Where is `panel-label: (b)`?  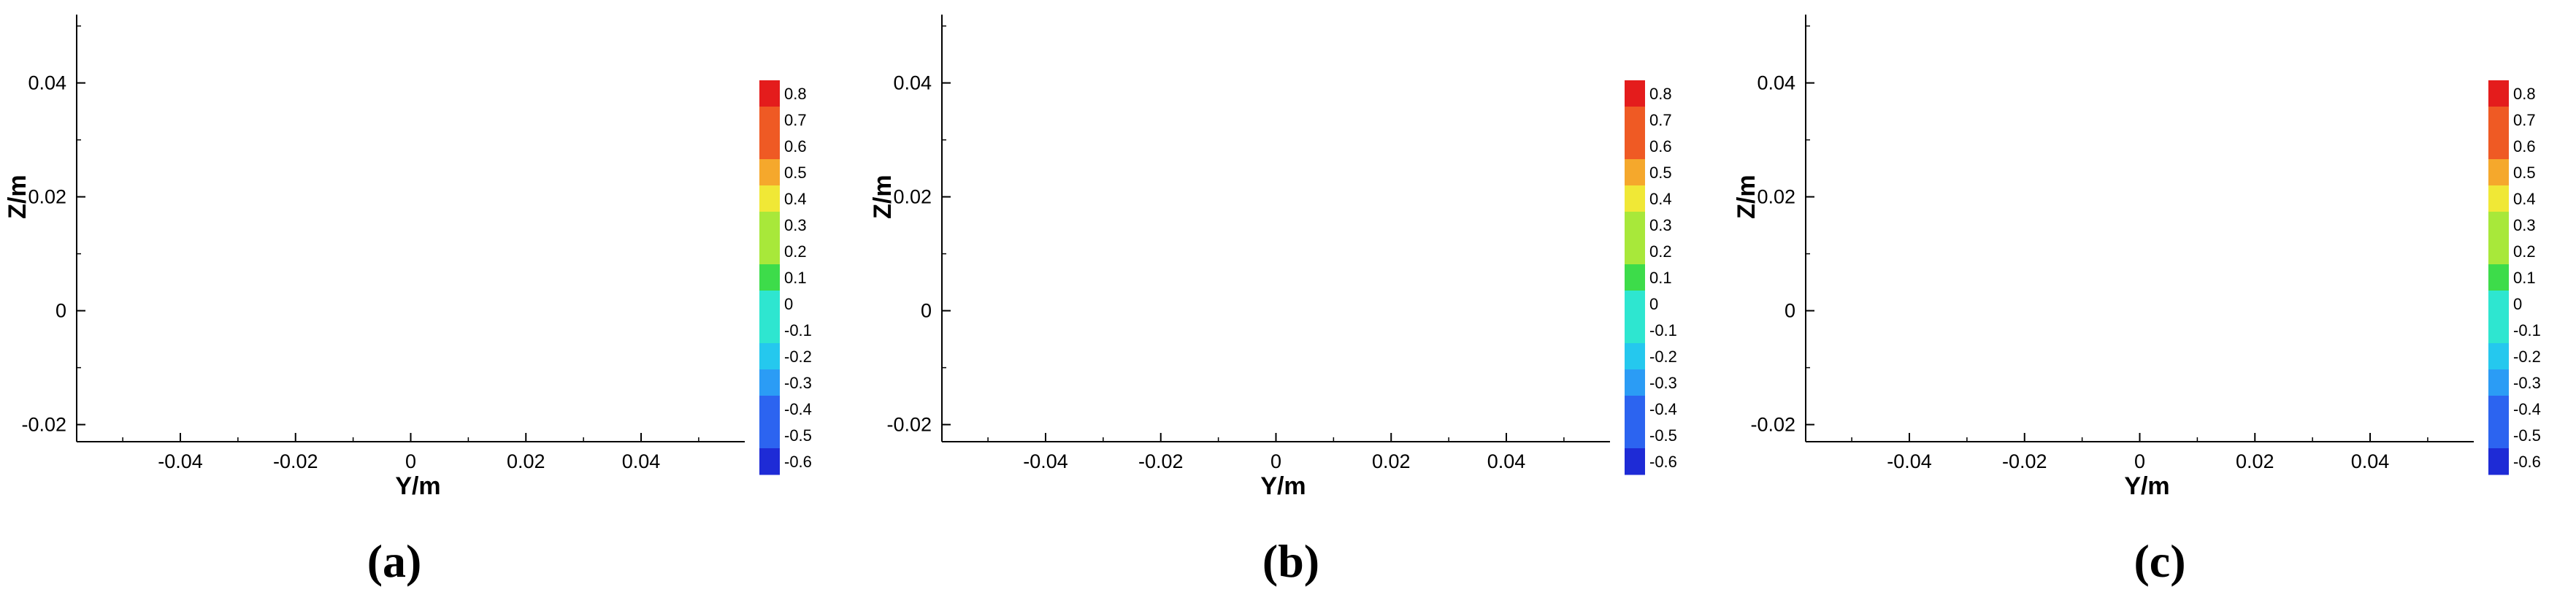
panel-label: (b) is located at coordinates (1290, 561).